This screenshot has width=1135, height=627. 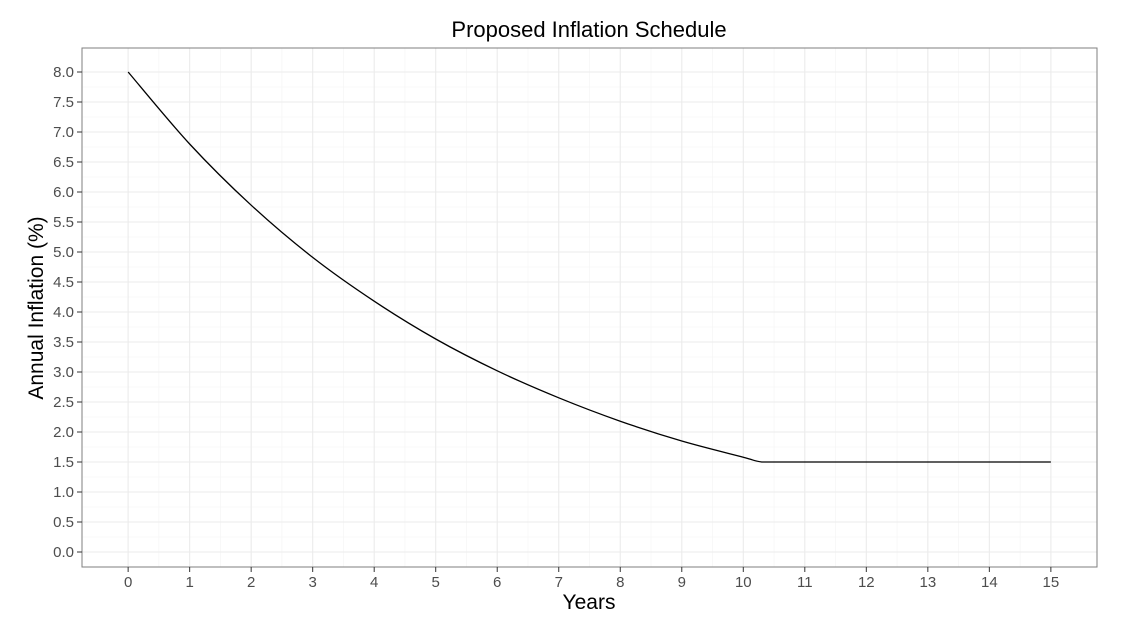 What do you see at coordinates (436, 582) in the screenshot?
I see `x-tick-label: 5` at bounding box center [436, 582].